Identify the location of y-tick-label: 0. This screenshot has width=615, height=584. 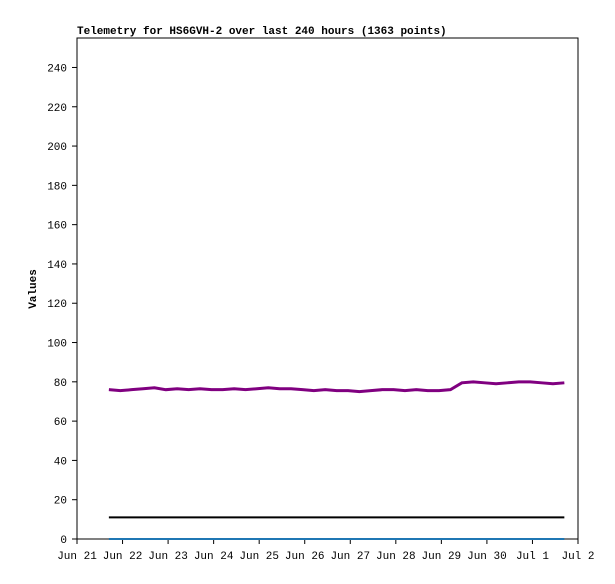
(63, 541).